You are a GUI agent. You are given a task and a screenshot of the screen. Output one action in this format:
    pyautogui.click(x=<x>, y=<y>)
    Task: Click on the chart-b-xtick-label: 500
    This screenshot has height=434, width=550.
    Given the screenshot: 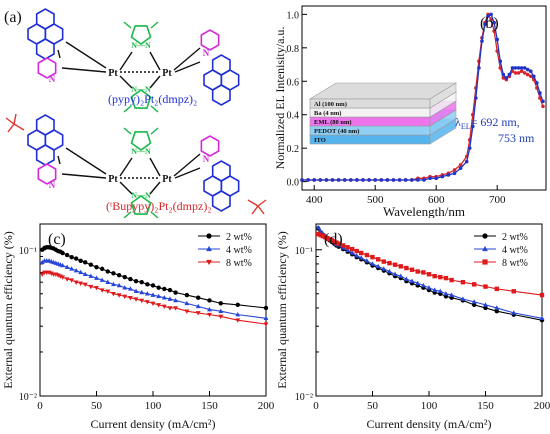 What is the action you would take?
    pyautogui.click(x=375, y=200)
    